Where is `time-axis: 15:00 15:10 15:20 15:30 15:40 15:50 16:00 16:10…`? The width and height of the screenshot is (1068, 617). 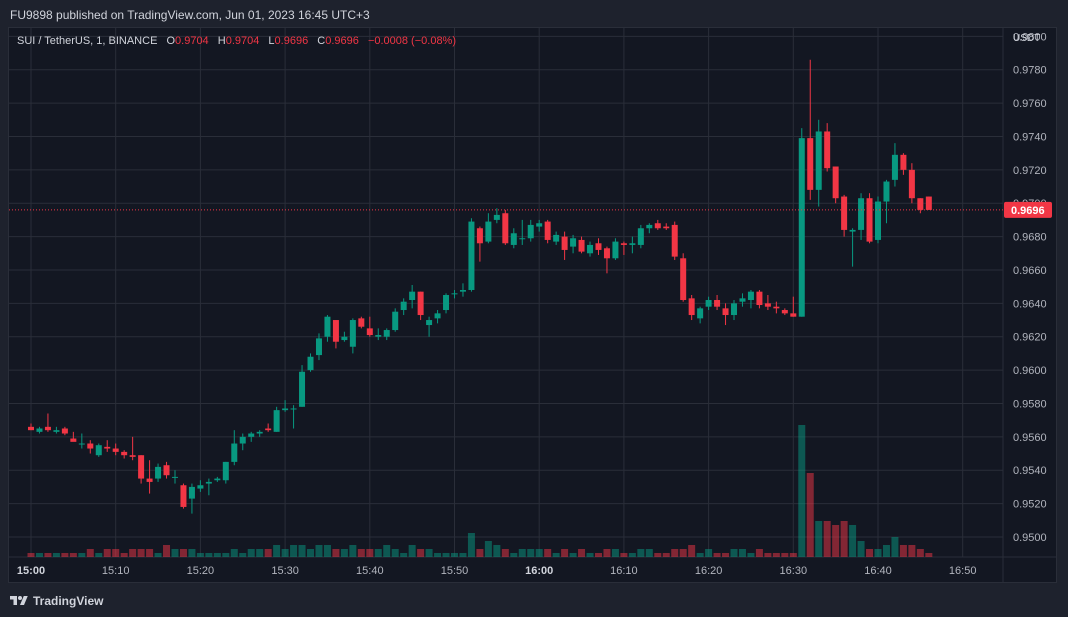
time-axis: 15:00 15:10 15:20 15:30 15:40 15:50 16:00 16:10… is located at coordinates (497, 571).